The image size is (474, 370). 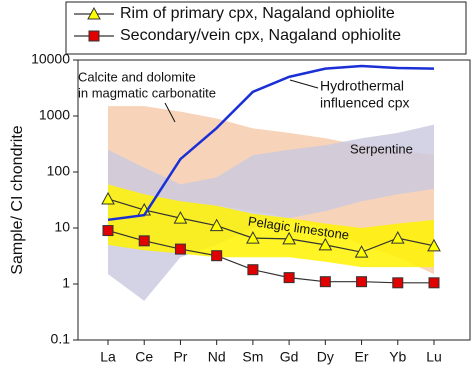 What do you see at coordinates (252, 357) in the screenshot?
I see `x-tick-label: Sm` at bounding box center [252, 357].